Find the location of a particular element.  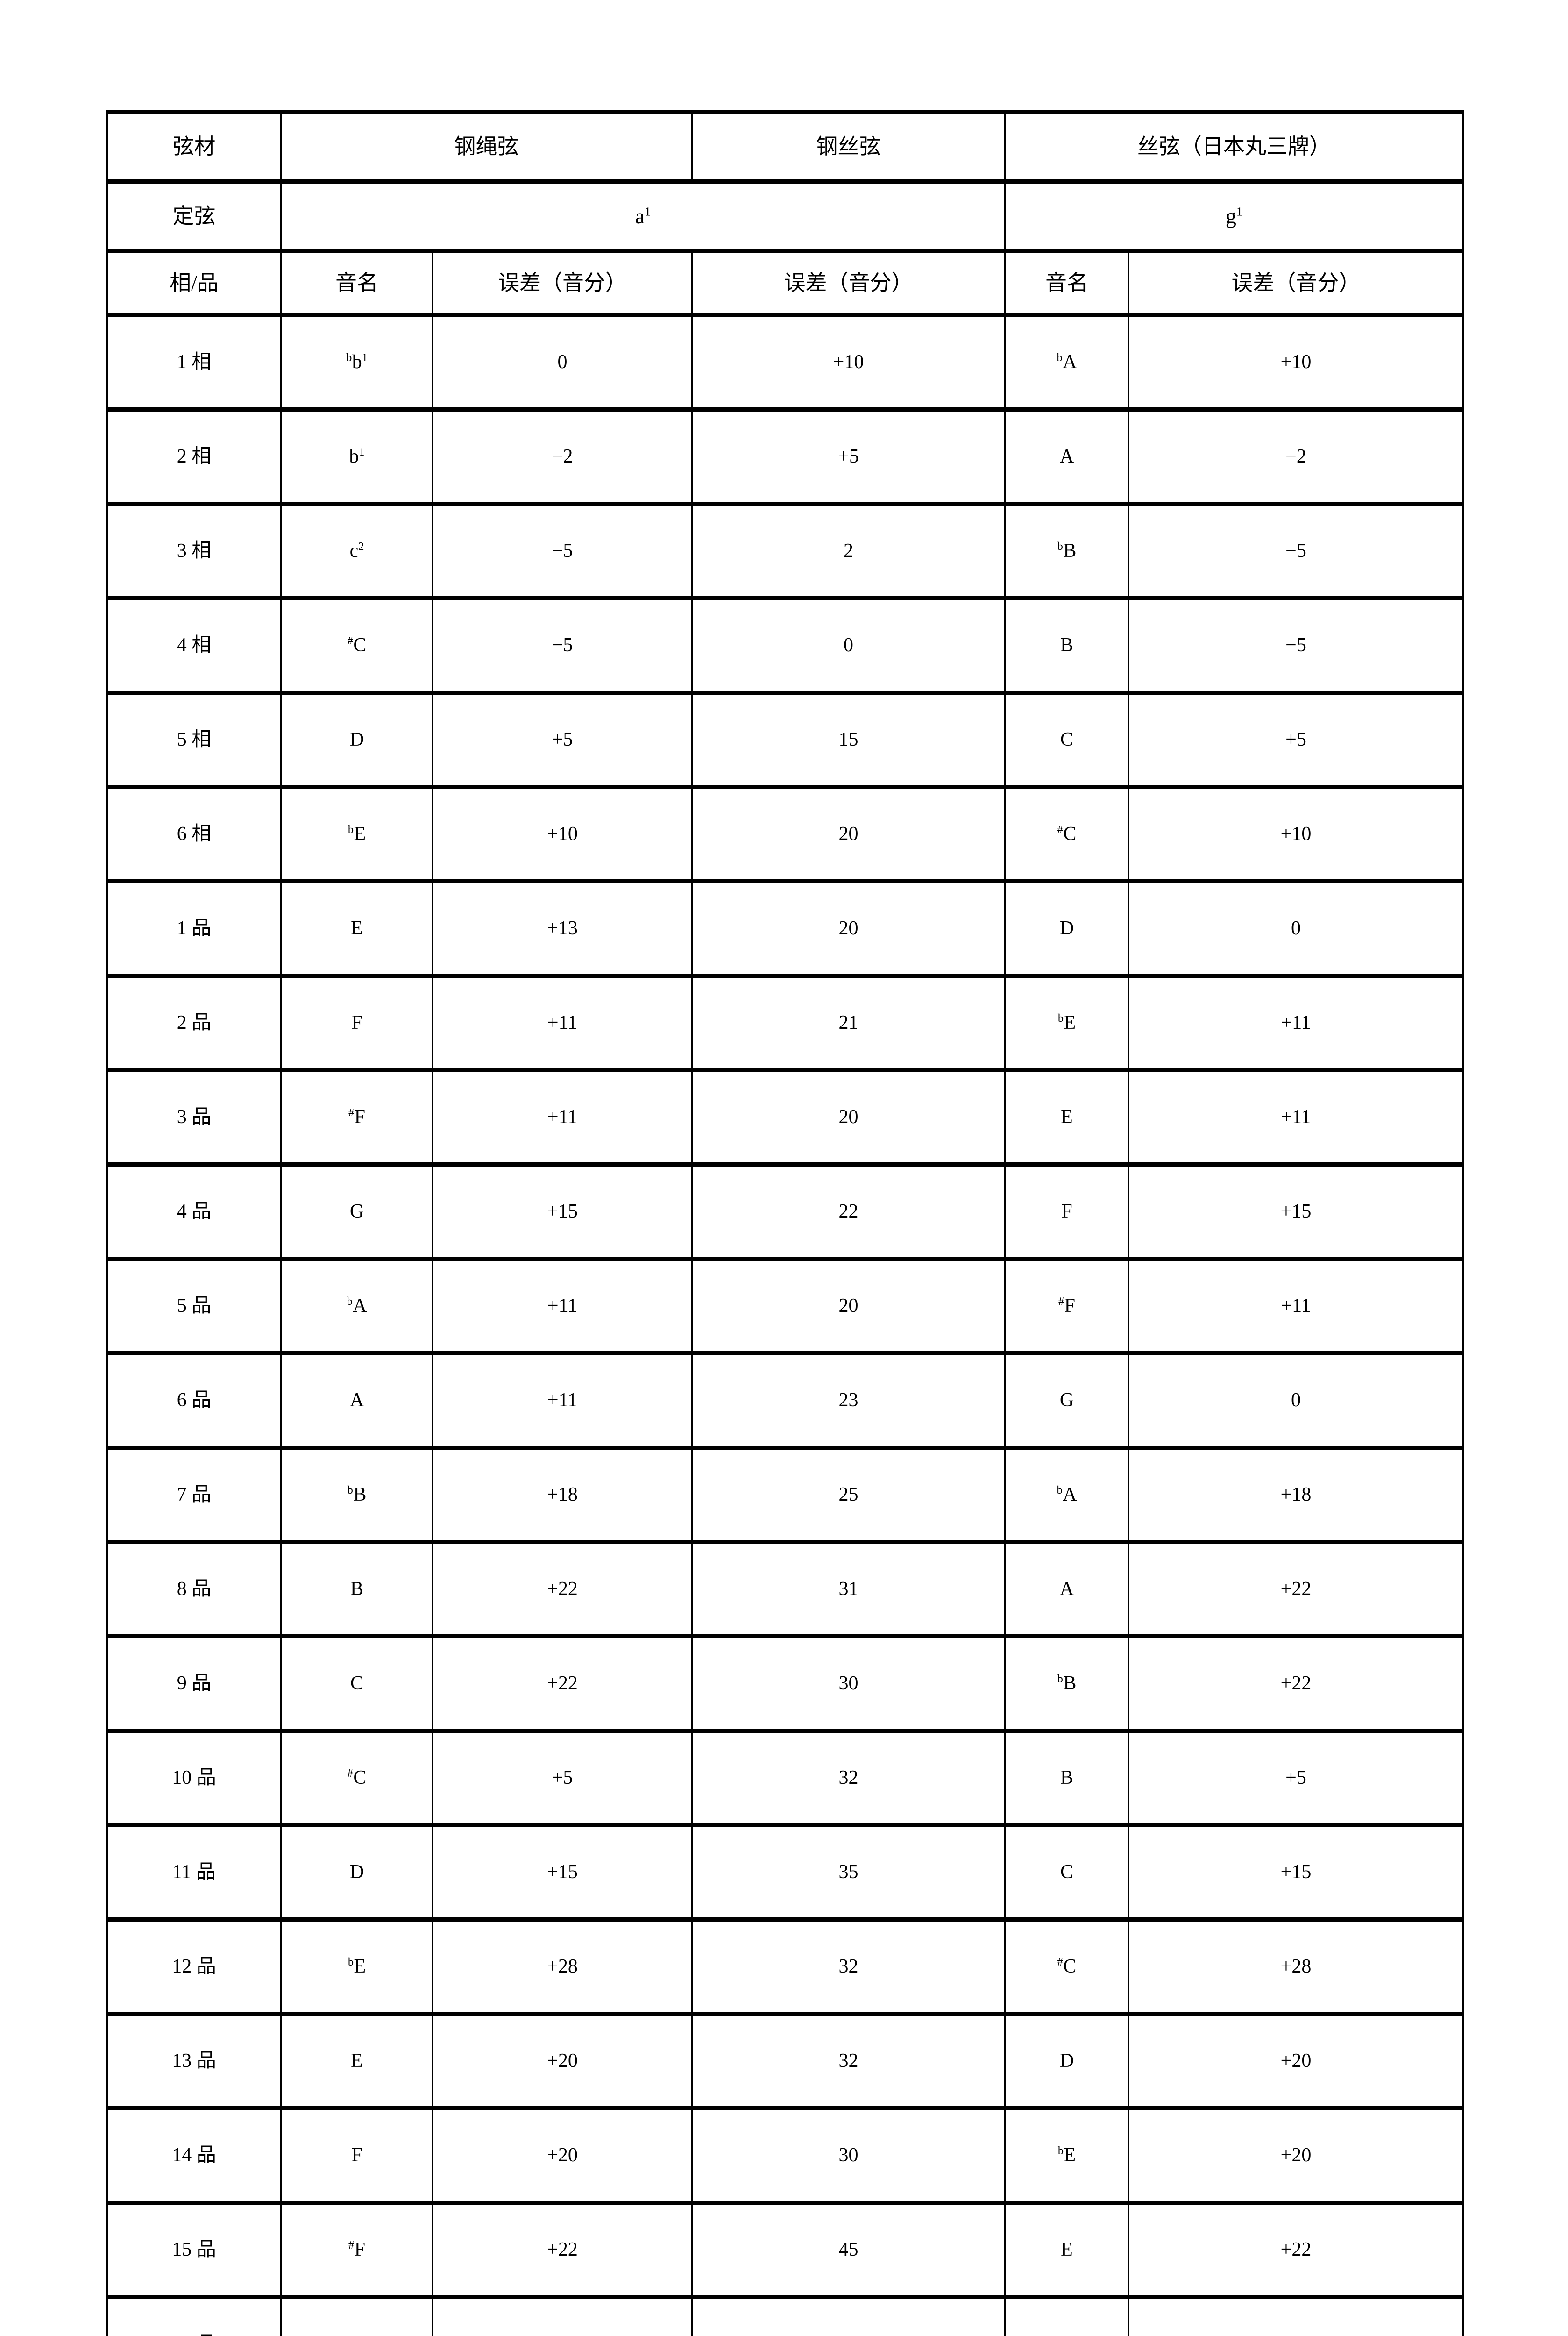

position-label: 5 品 is located at coordinates (194, 1306).